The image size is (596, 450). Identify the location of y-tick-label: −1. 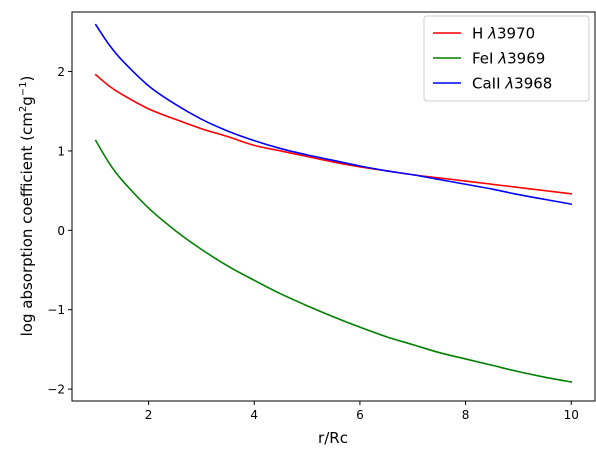
(56, 310).